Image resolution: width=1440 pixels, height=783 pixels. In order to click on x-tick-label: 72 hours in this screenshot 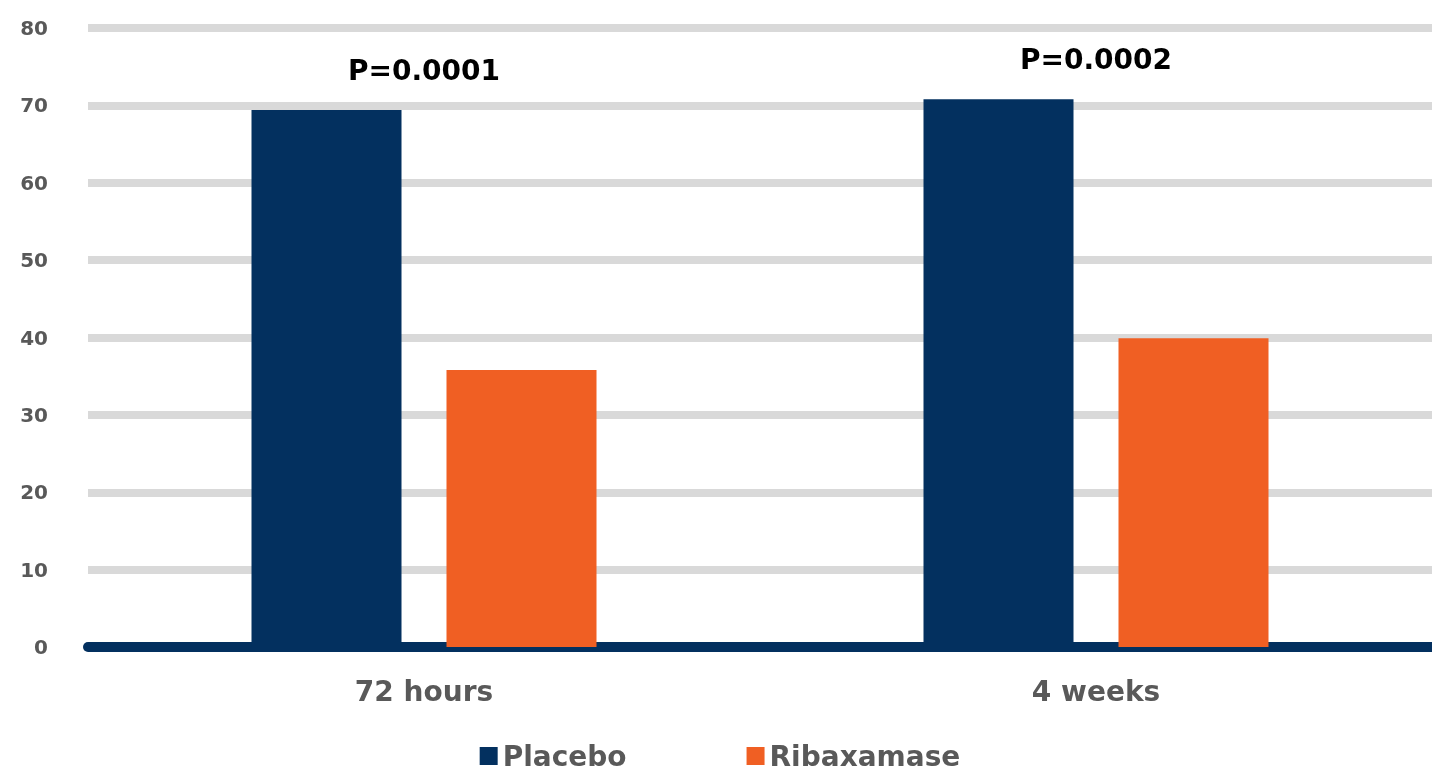, I will do `click(424, 691)`.